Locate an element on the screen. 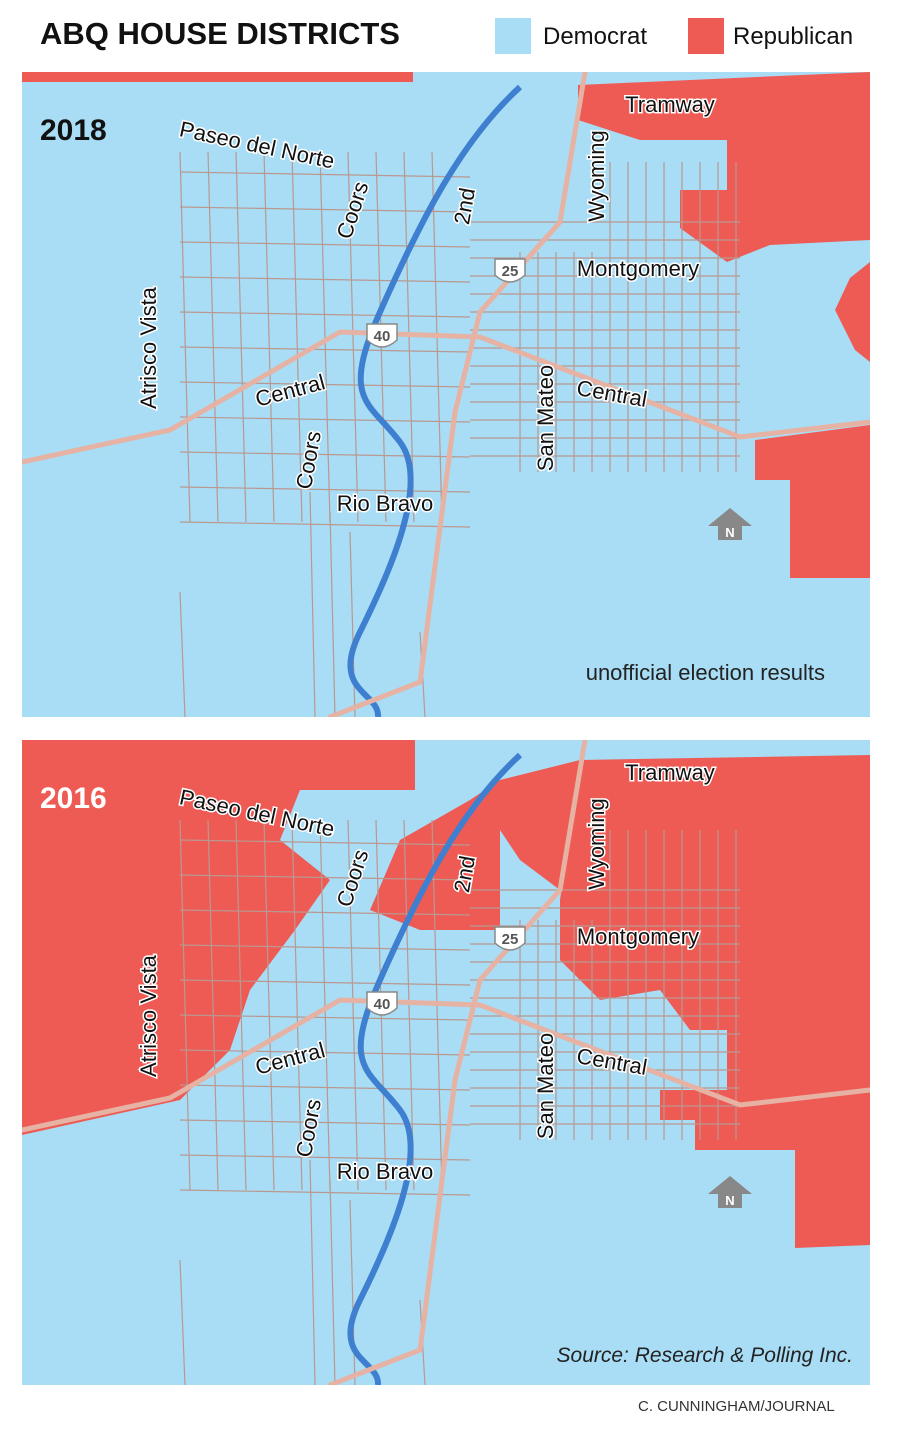 The image size is (900, 1438). map-year: 2018 is located at coordinates (73, 130).